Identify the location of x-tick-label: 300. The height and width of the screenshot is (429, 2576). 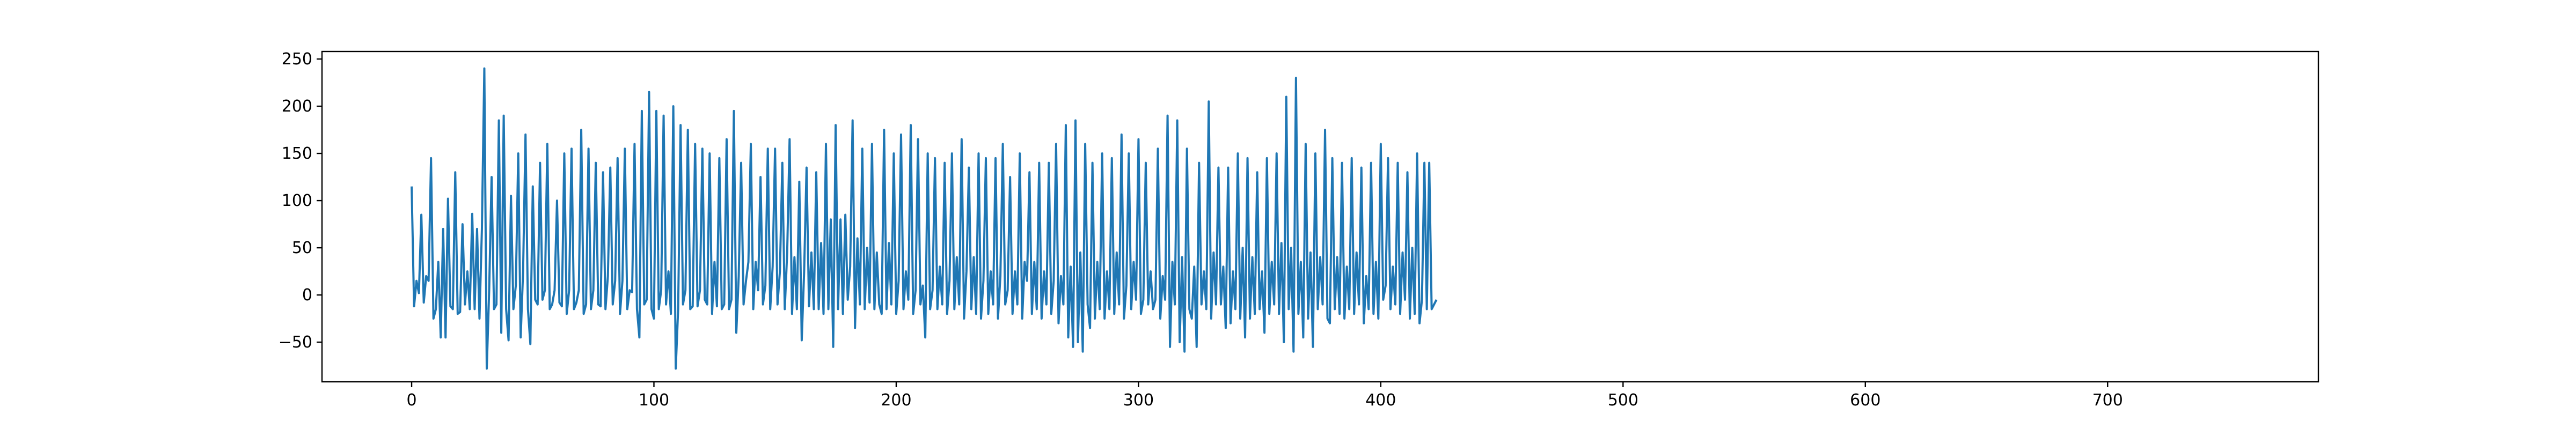
(1138, 400).